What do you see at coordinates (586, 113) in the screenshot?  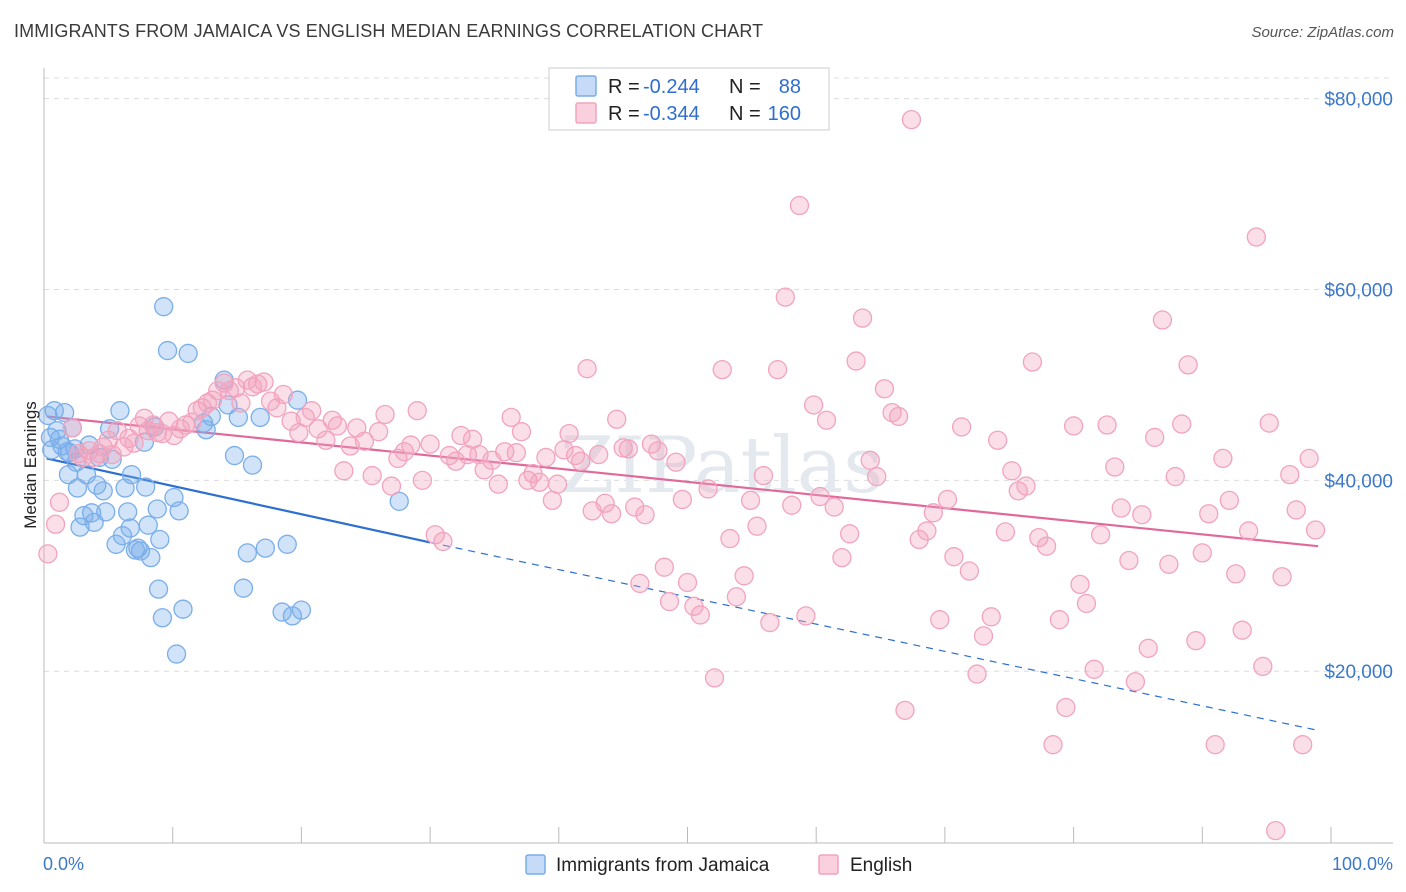 I see `legend-swatch-english` at bounding box center [586, 113].